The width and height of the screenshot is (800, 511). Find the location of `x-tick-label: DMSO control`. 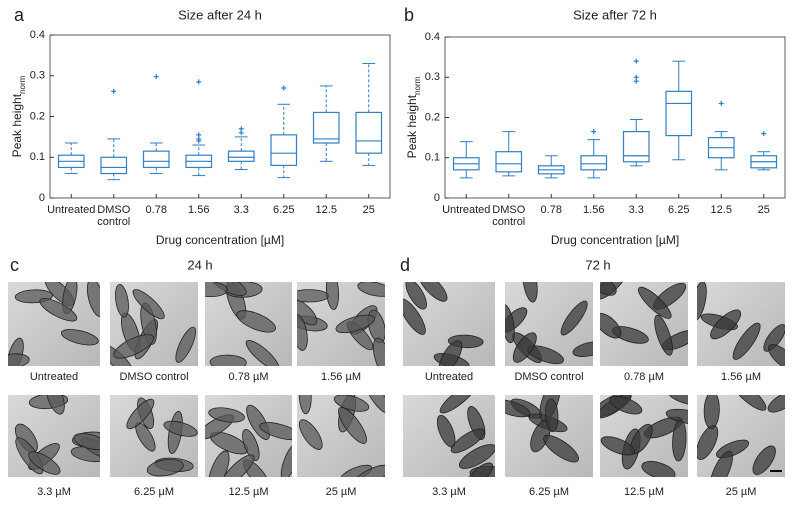

x-tick-label: DMSO control is located at coordinates (508, 216).